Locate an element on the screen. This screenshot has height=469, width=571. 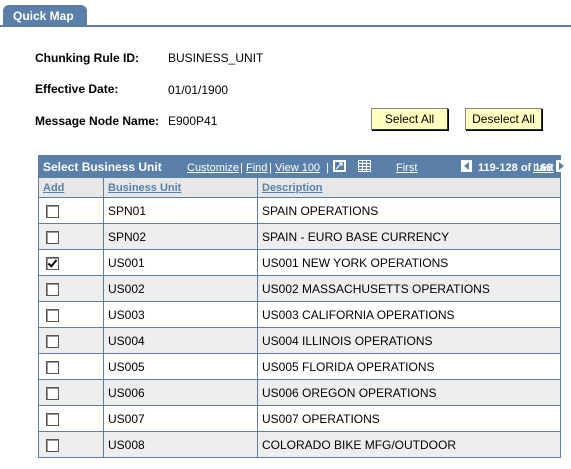
next-arrow-icon is located at coordinates (561, 166).